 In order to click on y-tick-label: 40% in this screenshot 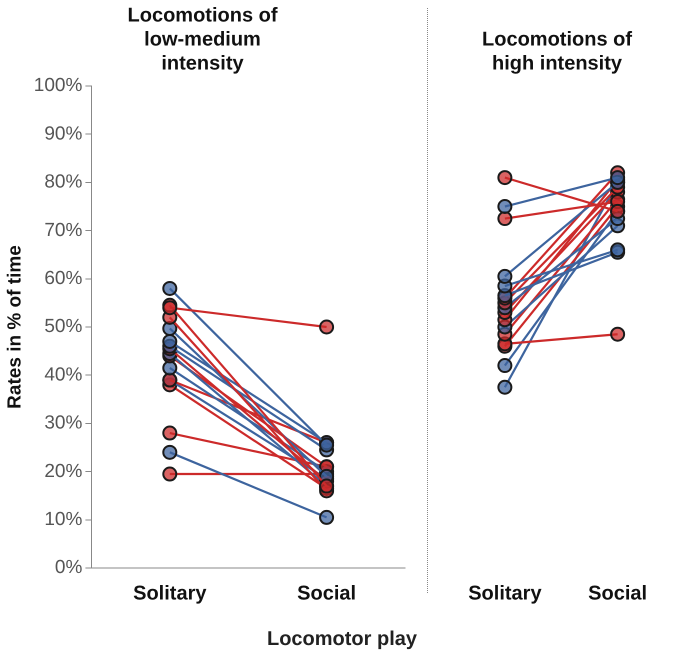, I will do `click(63, 375)`.